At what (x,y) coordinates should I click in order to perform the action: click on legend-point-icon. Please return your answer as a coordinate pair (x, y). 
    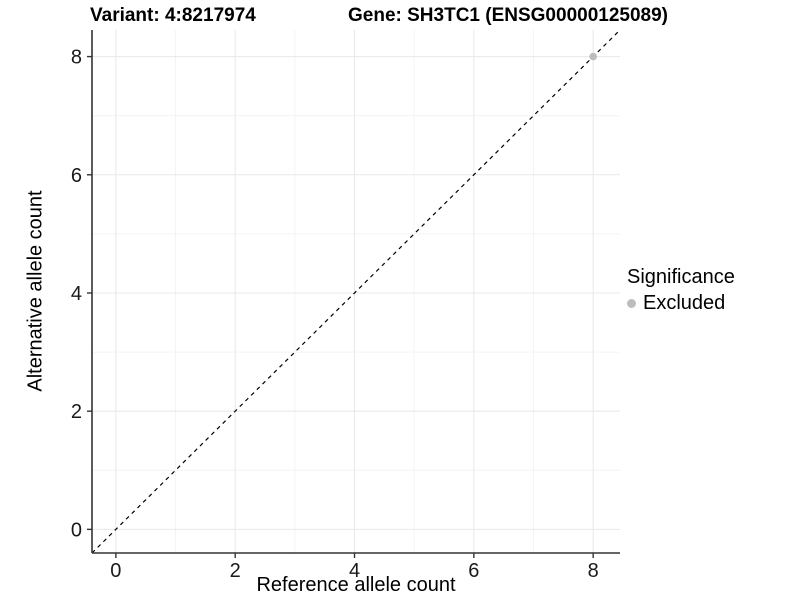
    Looking at the image, I should click on (631, 303).